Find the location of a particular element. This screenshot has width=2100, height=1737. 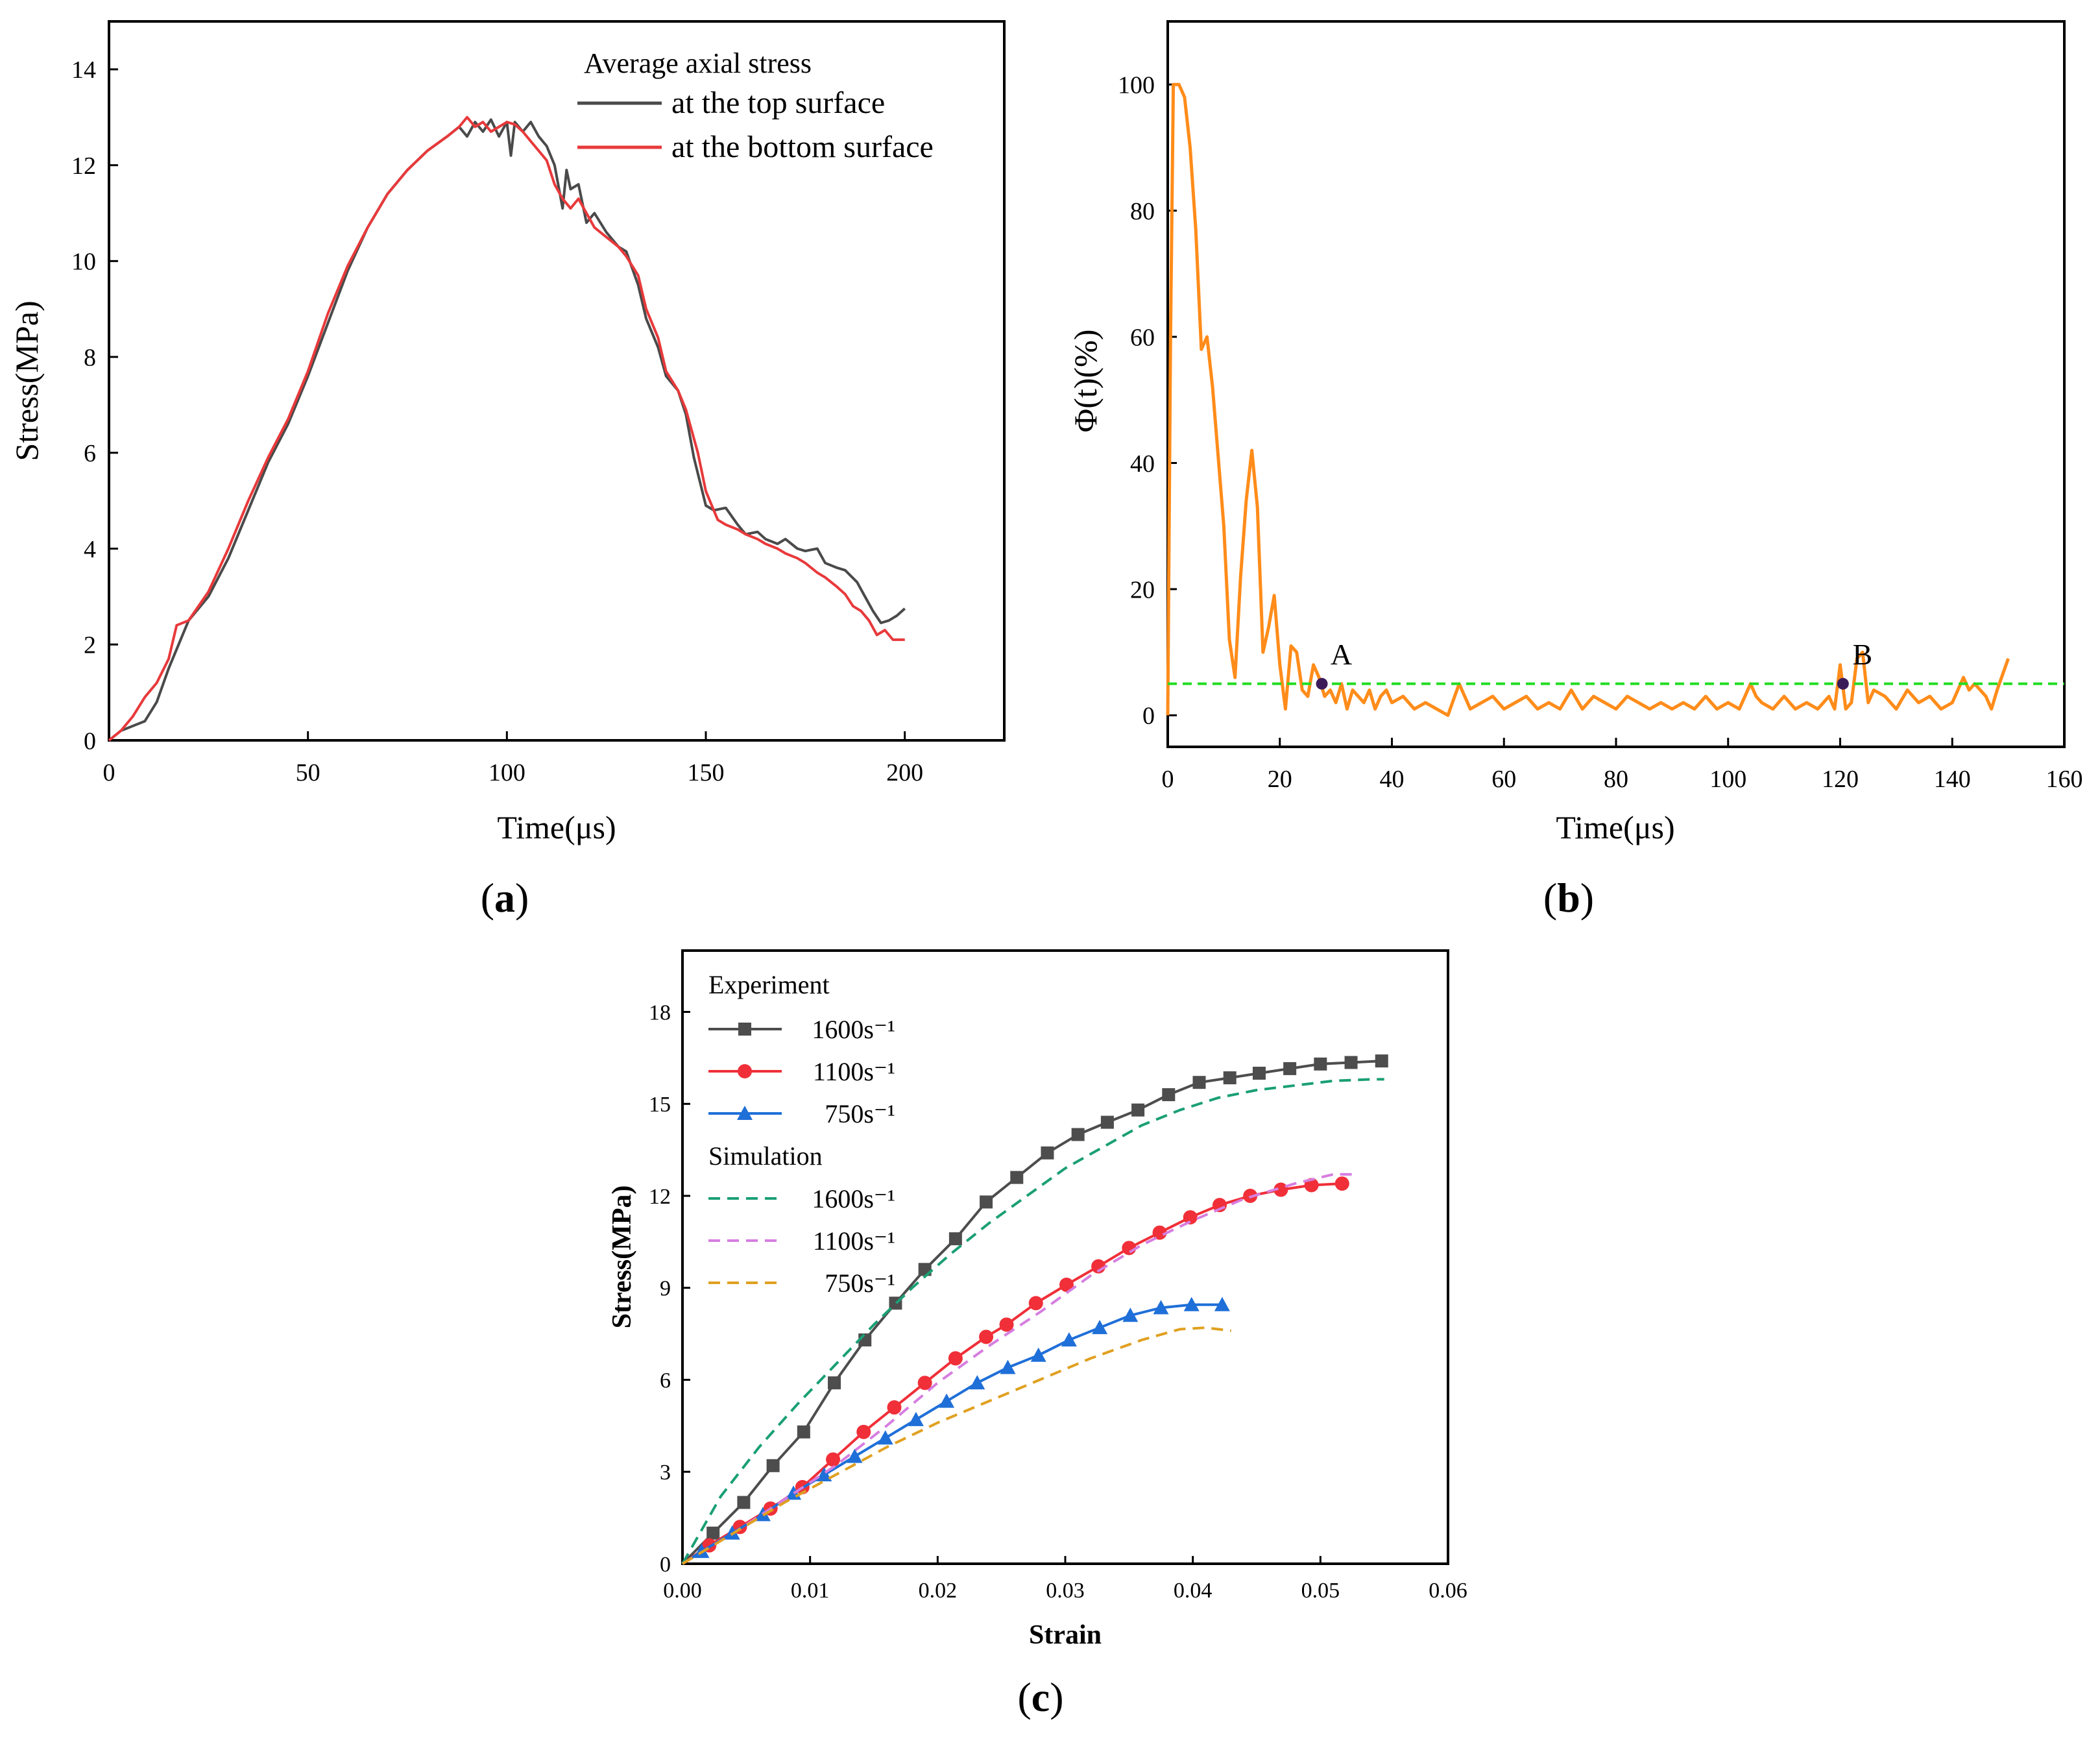

a-ytick-label: 8 is located at coordinates (90, 357).